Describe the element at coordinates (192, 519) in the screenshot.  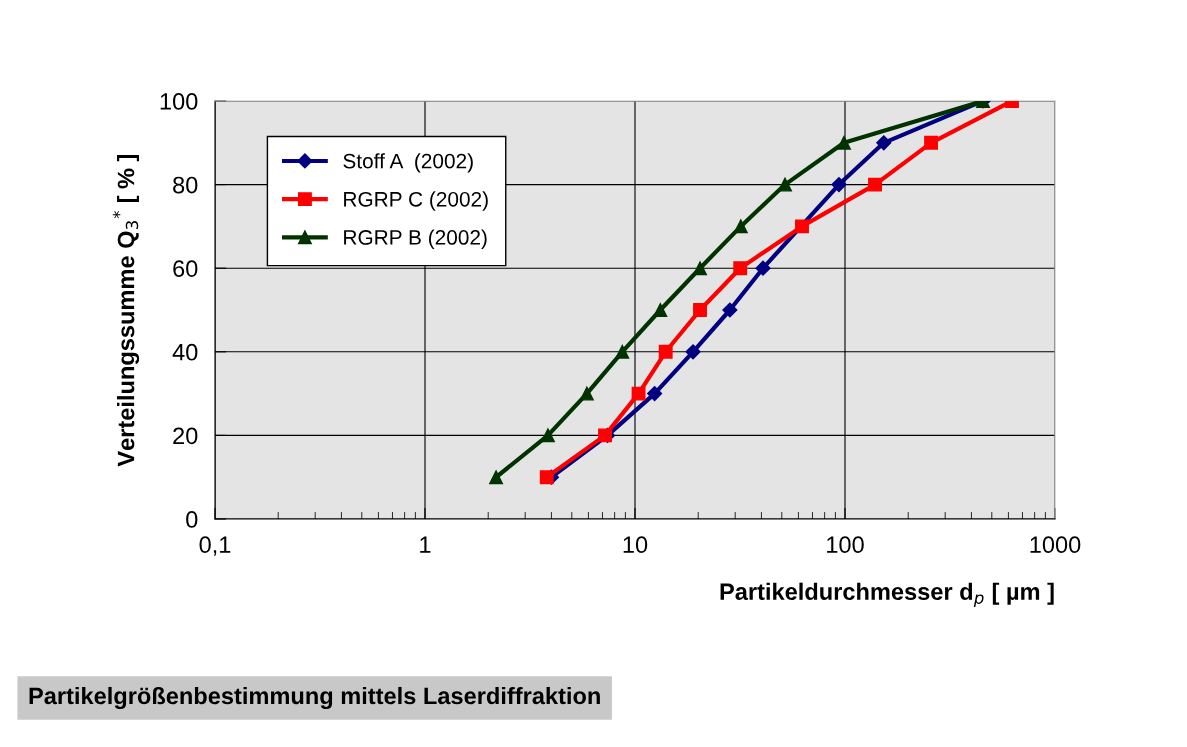
I see `y-tick-label: 0` at that location.